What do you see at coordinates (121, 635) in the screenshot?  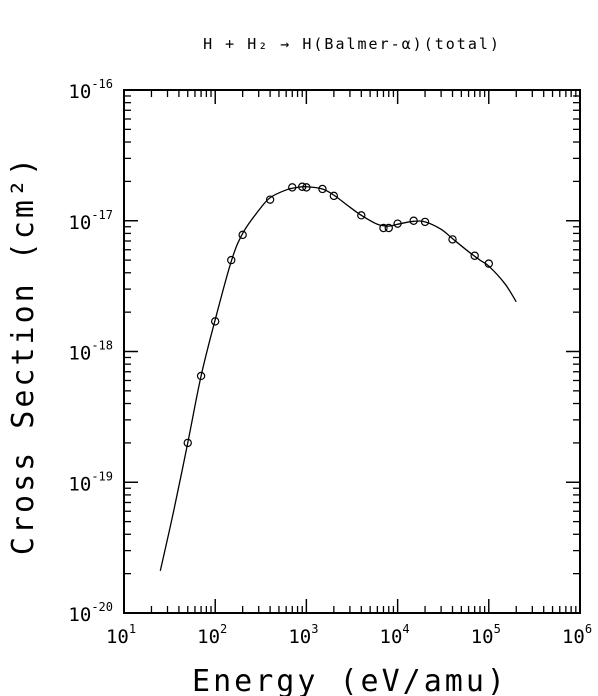 I see `x-tick-label: 10¹` at bounding box center [121, 635].